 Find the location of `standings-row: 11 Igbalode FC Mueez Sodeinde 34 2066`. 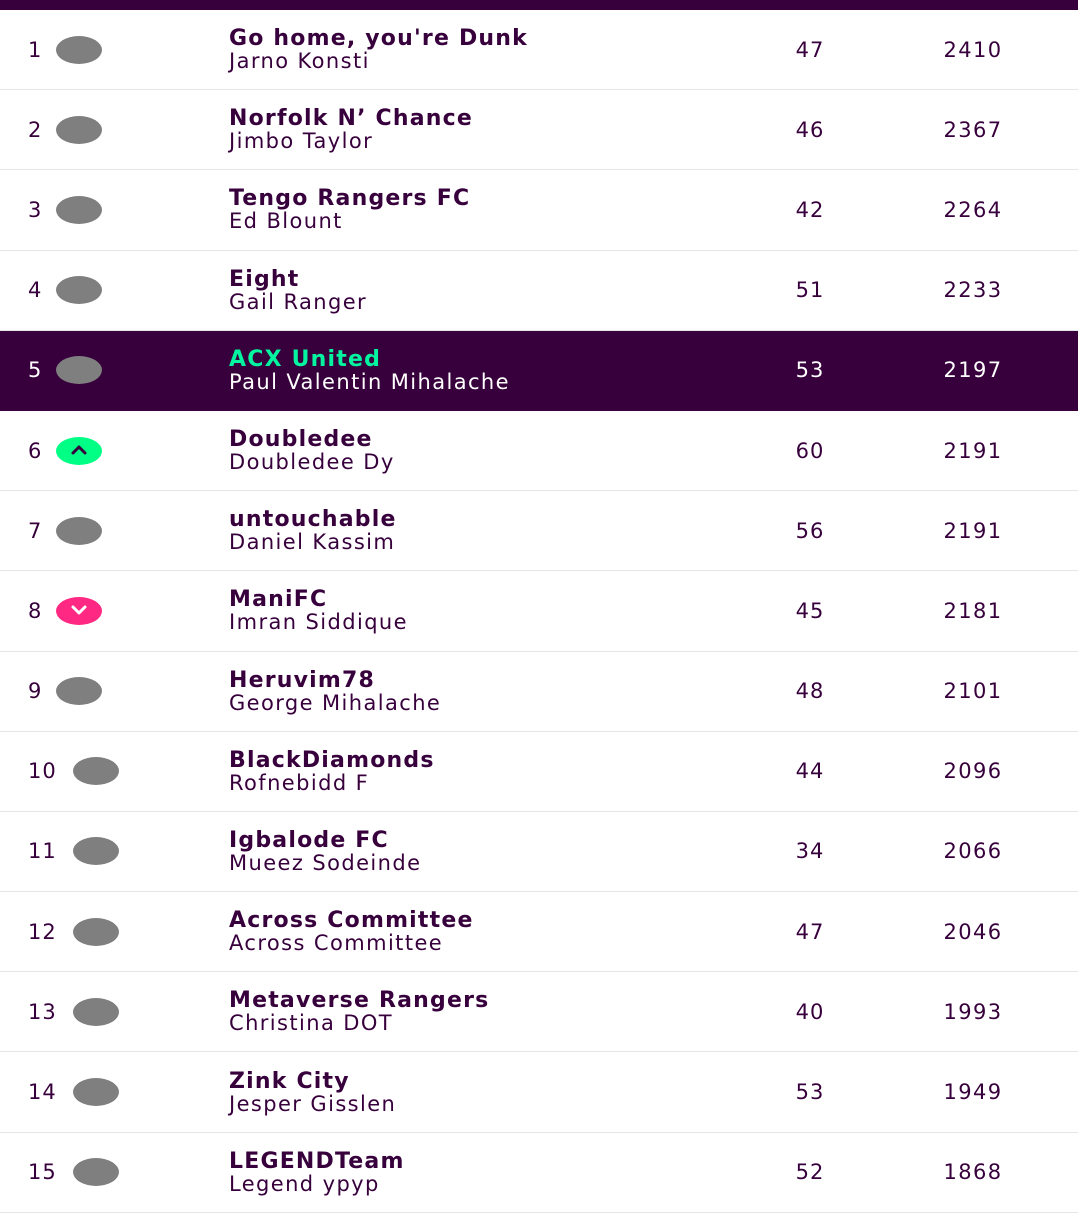

standings-row: 11 Igbalode FC Mueez Sodeinde 34 2066 is located at coordinates (539, 852).